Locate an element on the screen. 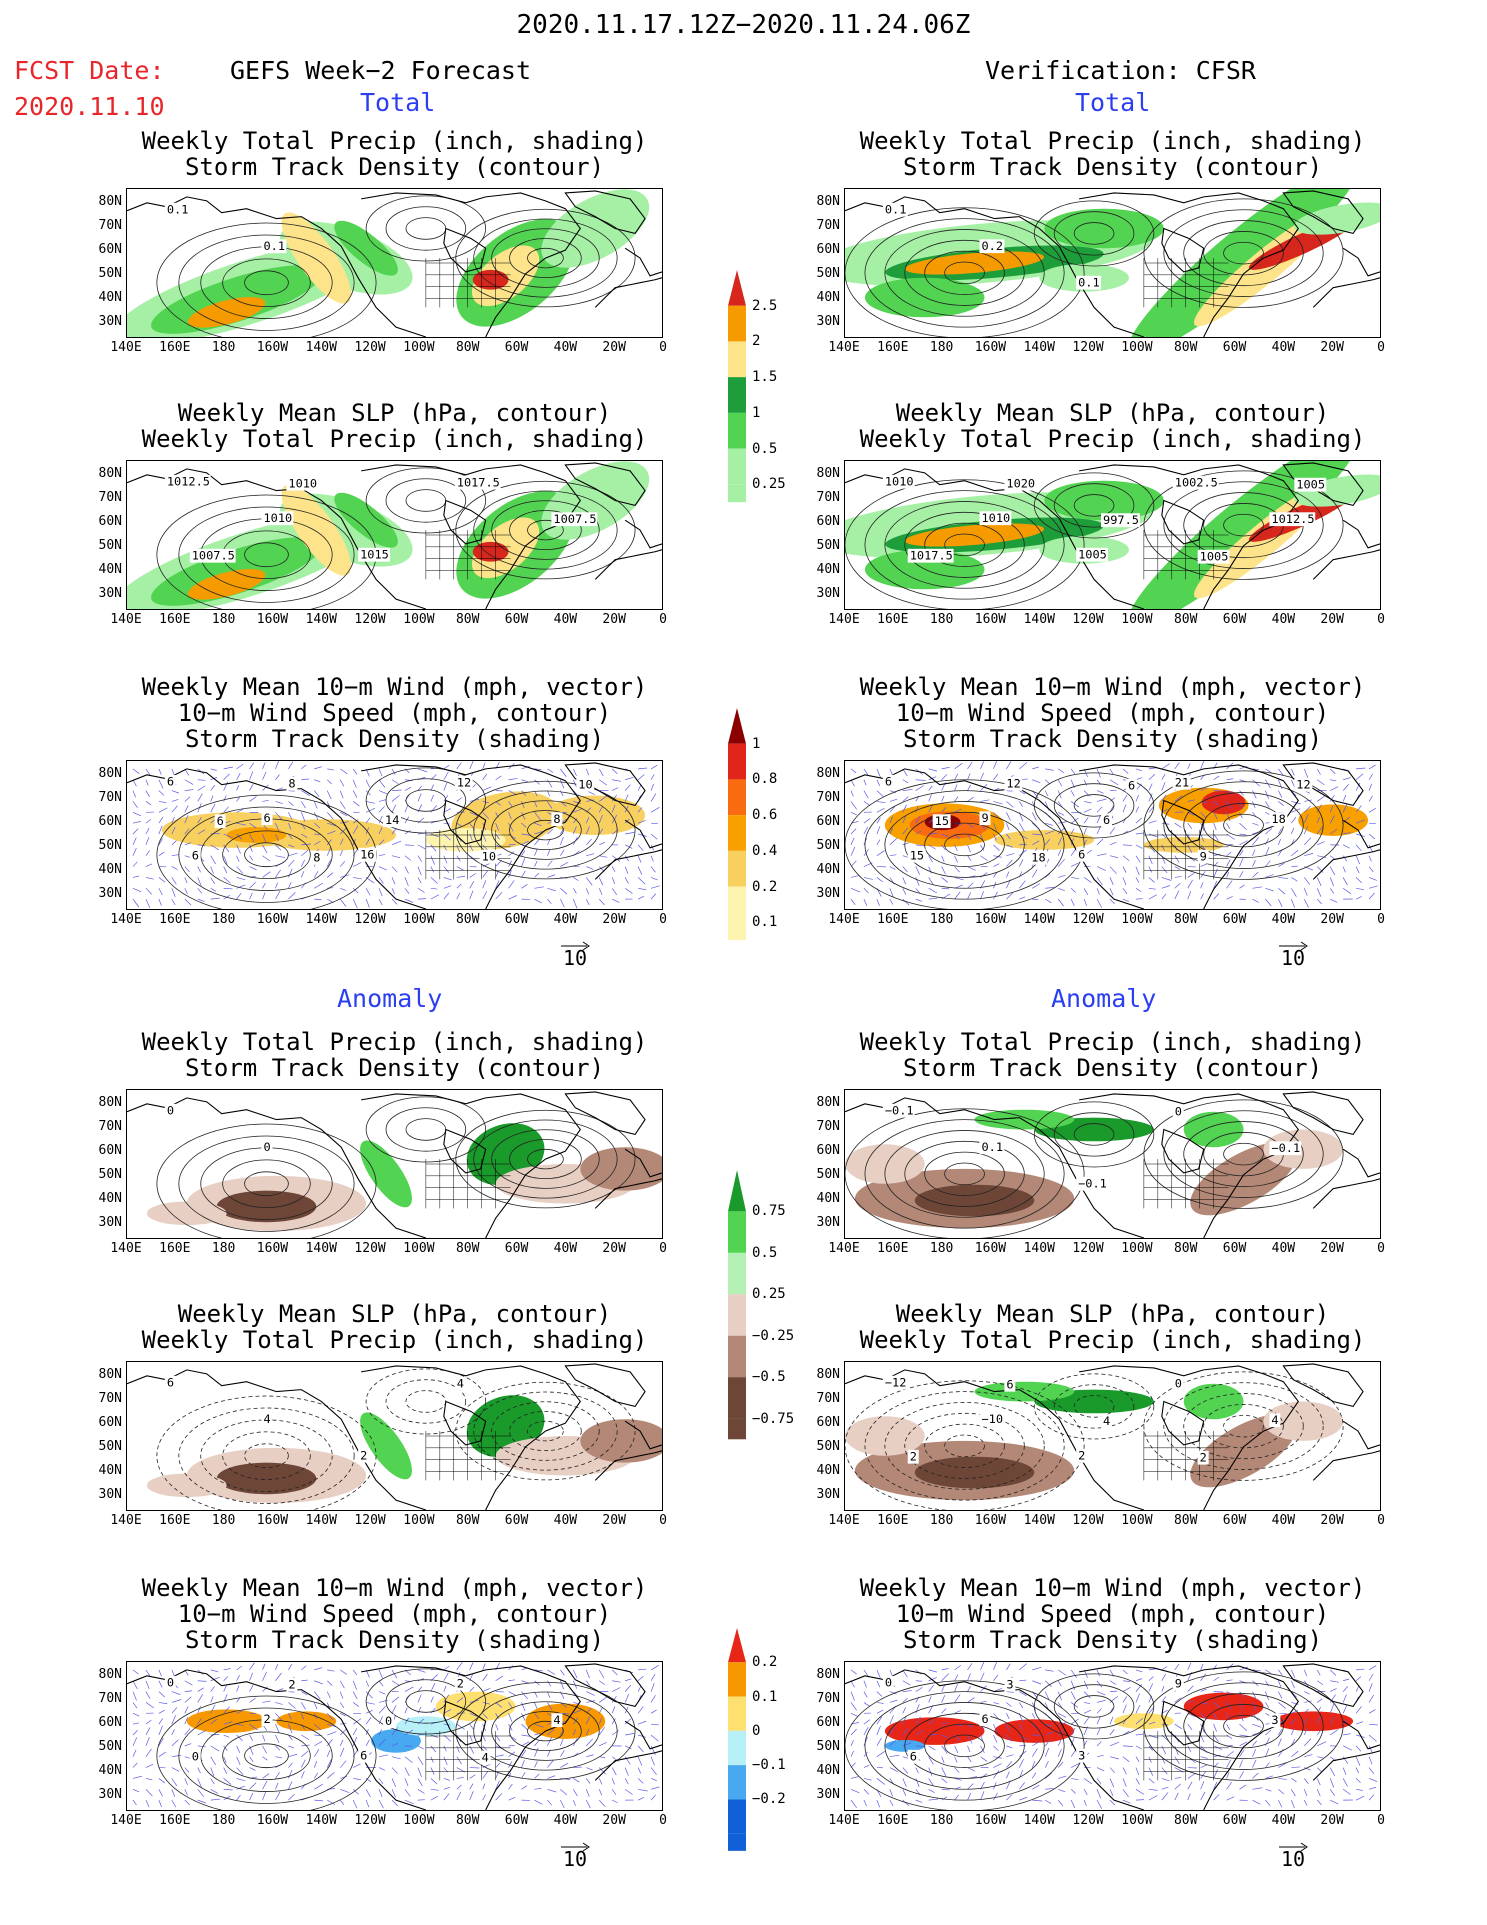  lon-tick-label: 20W is located at coordinates (614, 1520).